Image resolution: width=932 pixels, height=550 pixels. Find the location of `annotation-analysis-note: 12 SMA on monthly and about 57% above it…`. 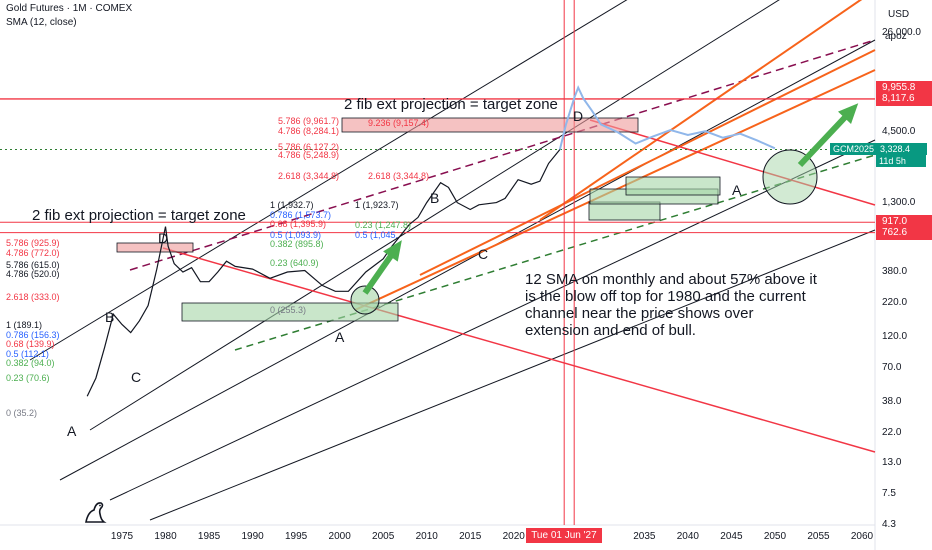

annotation-analysis-note: 12 SMA on monthly and about 57% above it… is located at coordinates (671, 305).